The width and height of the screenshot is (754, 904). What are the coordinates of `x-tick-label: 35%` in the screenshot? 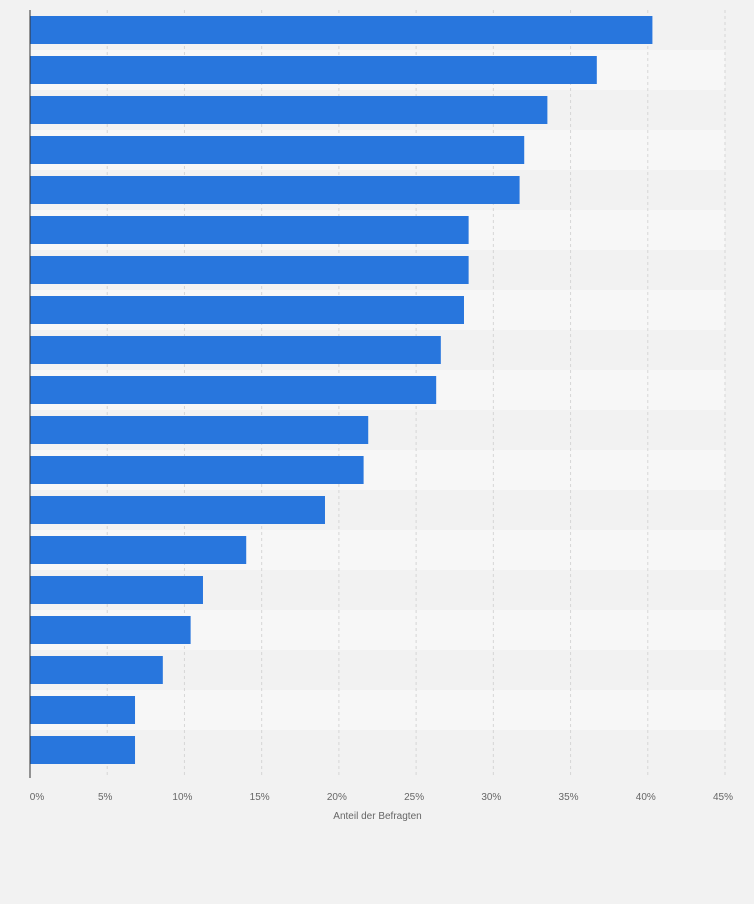 It's located at (569, 797).